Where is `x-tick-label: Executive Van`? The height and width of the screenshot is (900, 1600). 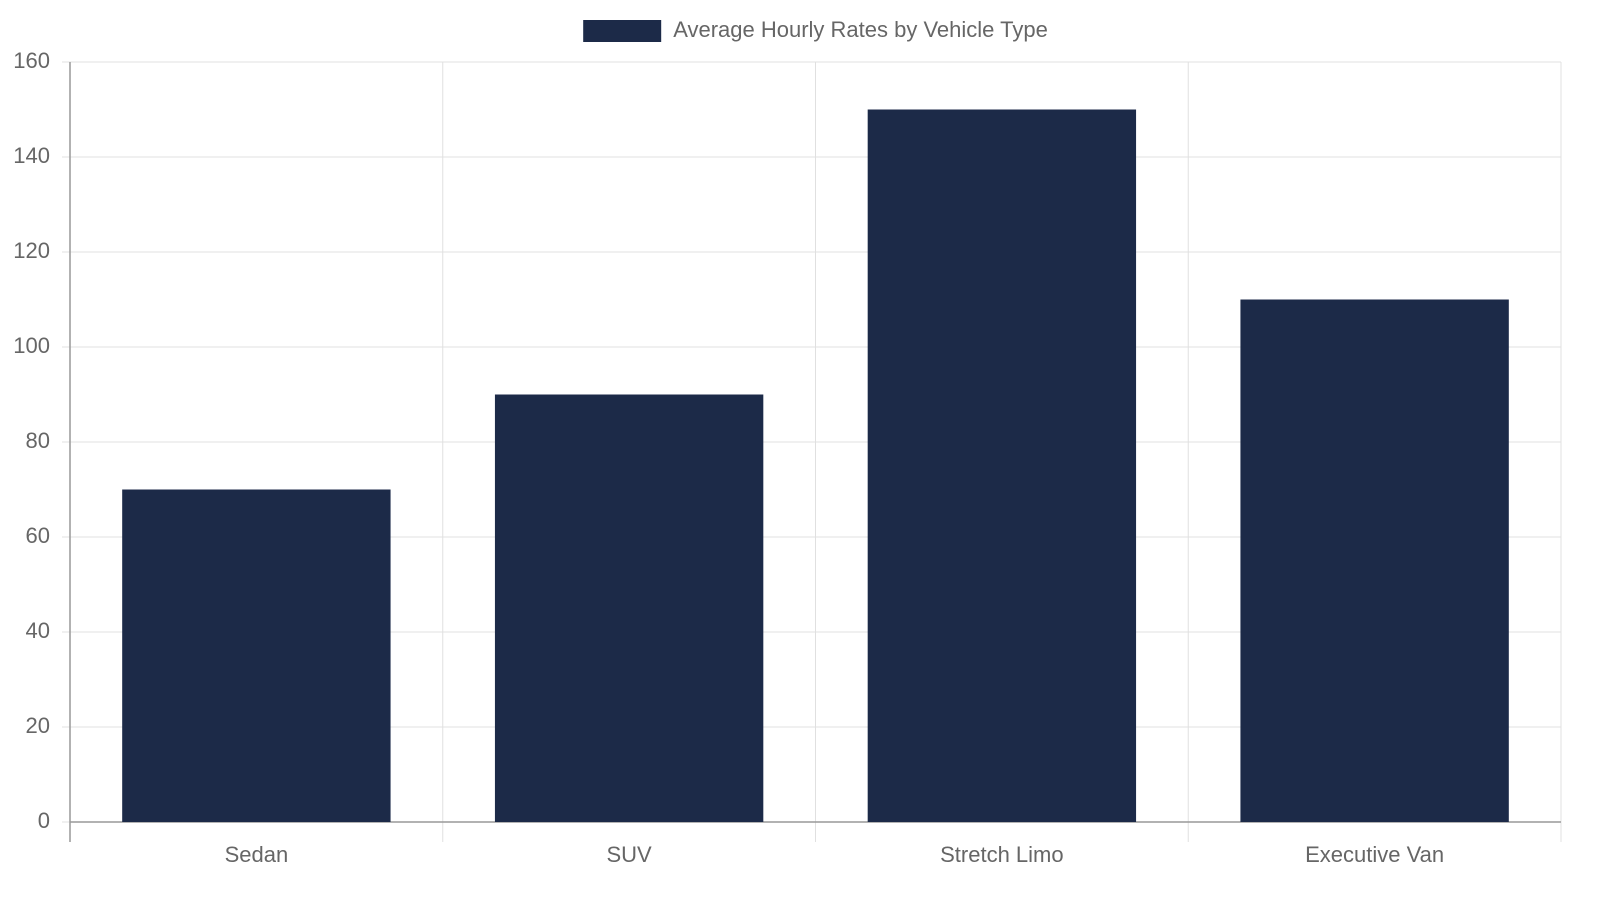
x-tick-label: Executive Van is located at coordinates (1374, 854).